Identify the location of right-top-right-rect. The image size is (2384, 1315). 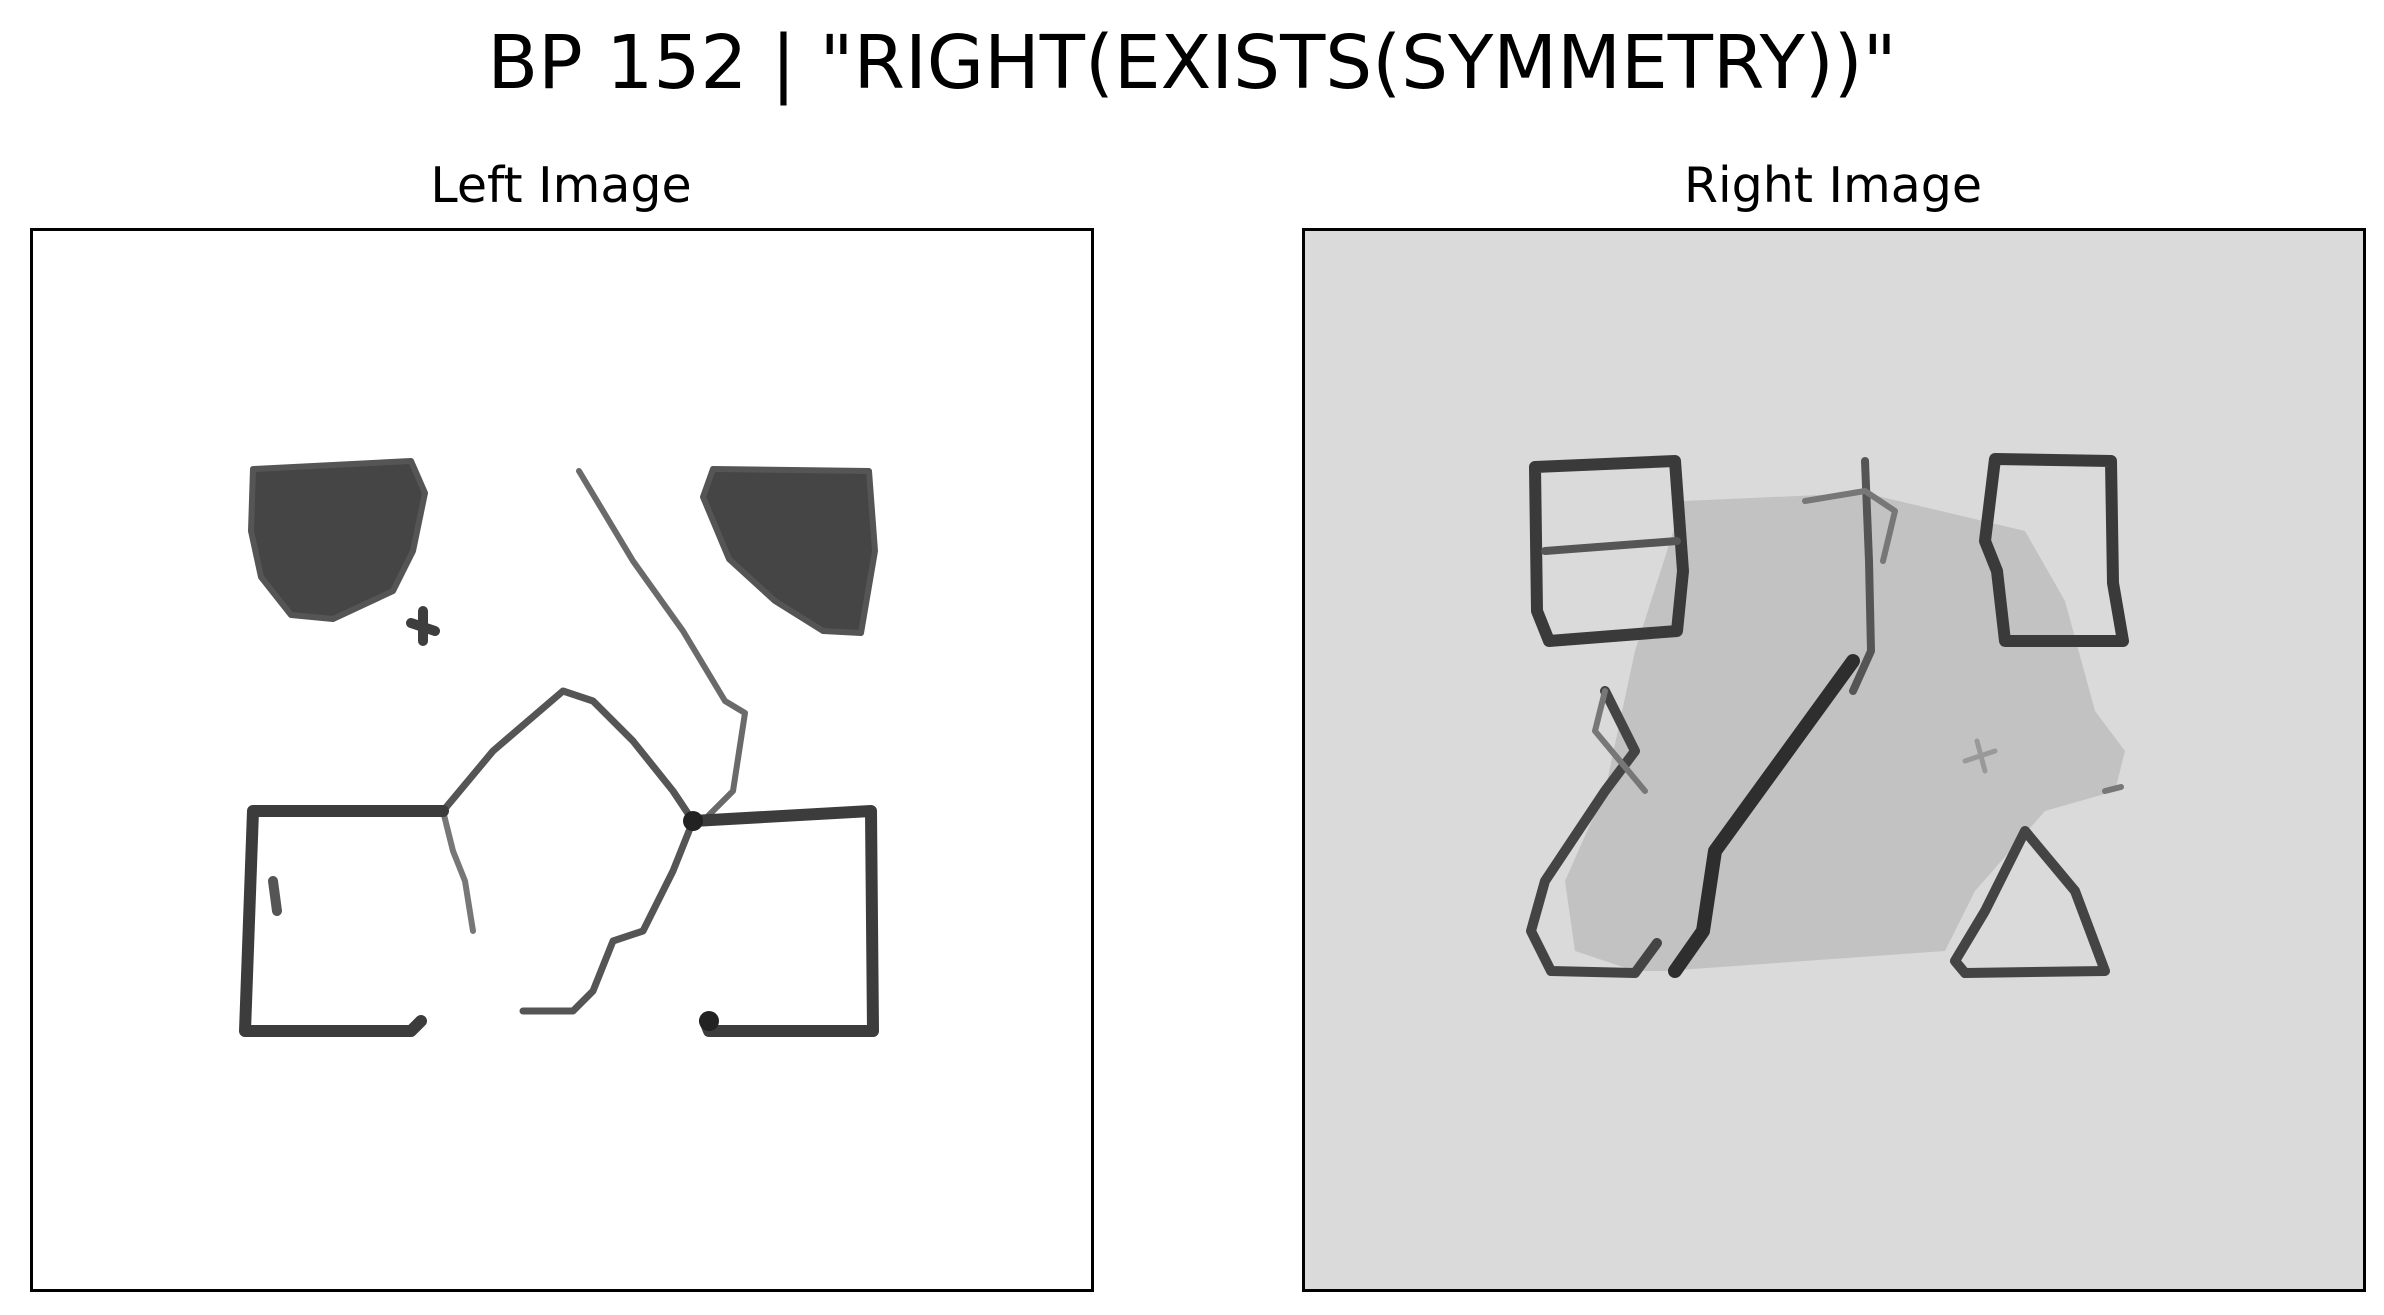
(2054, 550).